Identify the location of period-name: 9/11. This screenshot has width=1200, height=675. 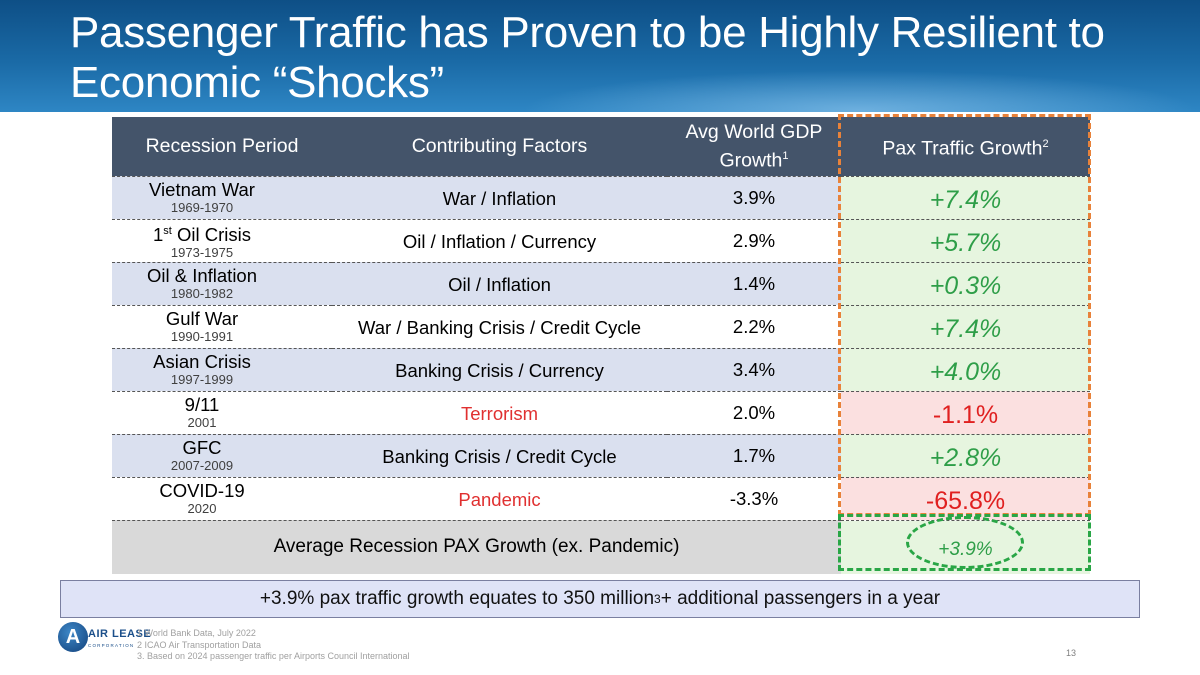
(202, 404).